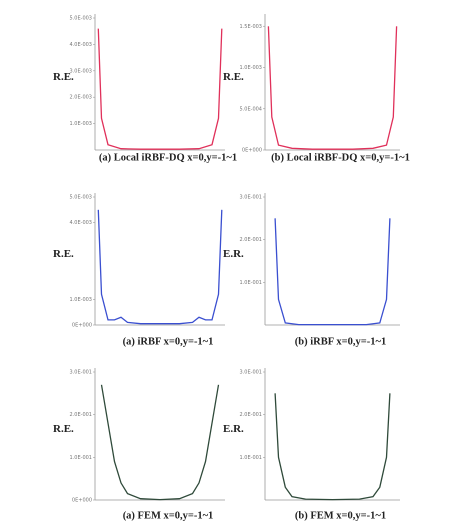 The height and width of the screenshot is (526, 474). I want to click on caption: (b) FEM x=0,y=-1~1, so click(340, 515).